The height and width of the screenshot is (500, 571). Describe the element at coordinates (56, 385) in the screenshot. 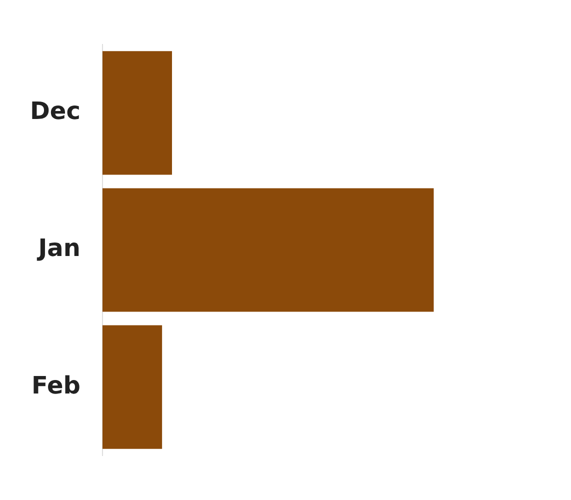

I see `y-tick-label: Feb` at that location.